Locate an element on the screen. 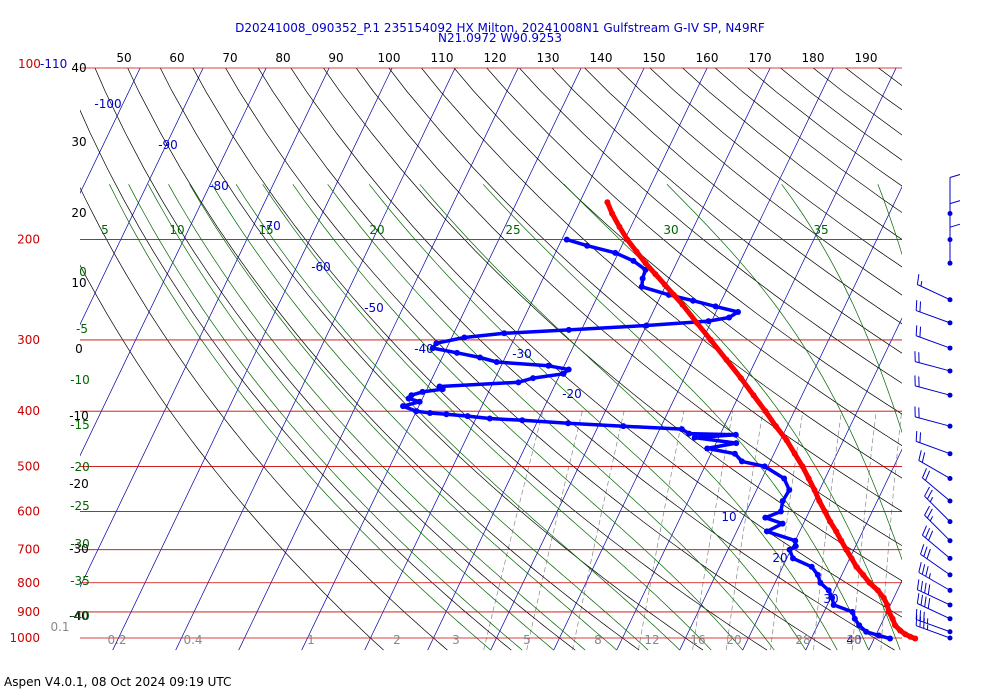  top-scale-label: 80 is located at coordinates (282, 58).